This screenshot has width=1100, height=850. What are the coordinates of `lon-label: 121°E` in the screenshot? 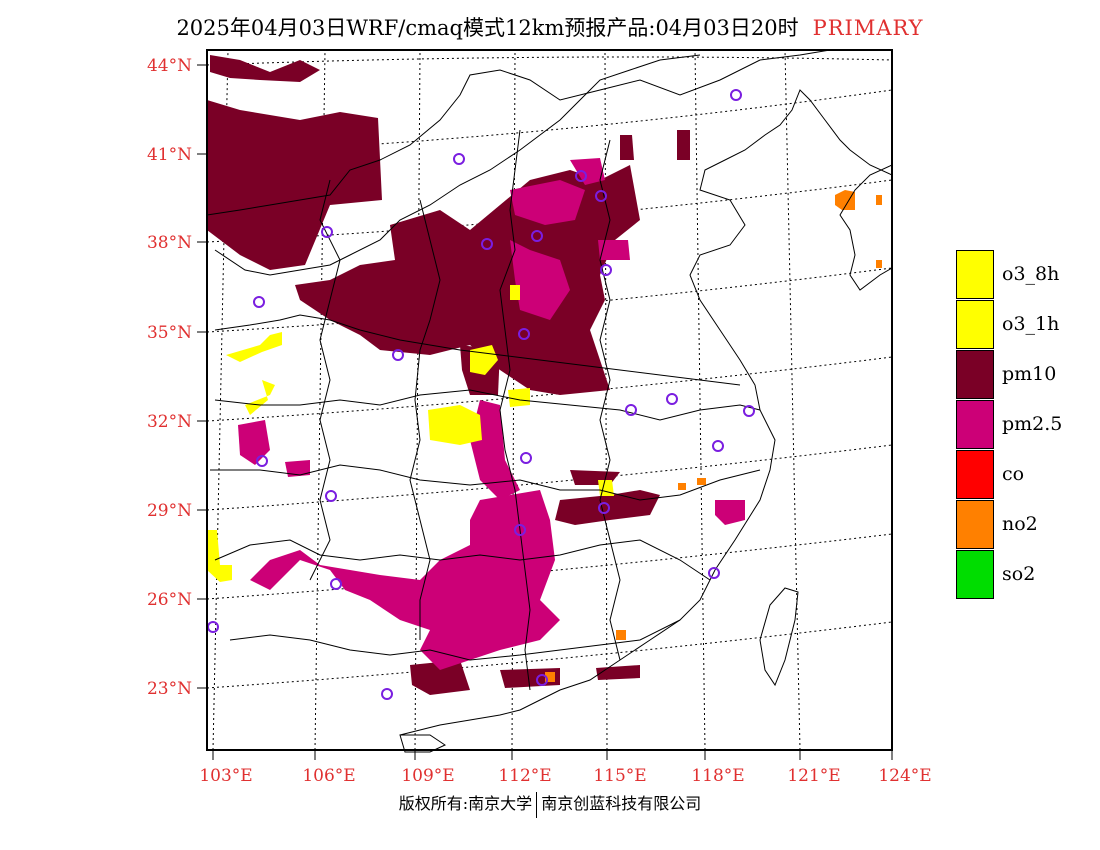 It's located at (813, 776).